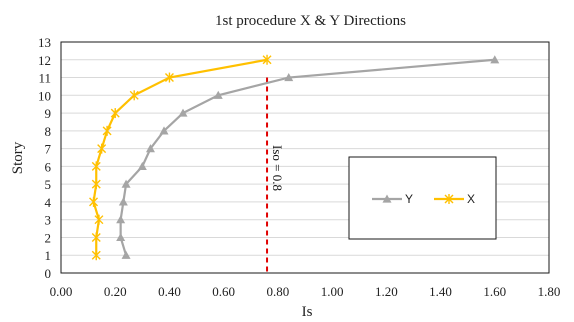  What do you see at coordinates (61, 291) in the screenshot?
I see `x-tick-label: 0.00` at bounding box center [61, 291].